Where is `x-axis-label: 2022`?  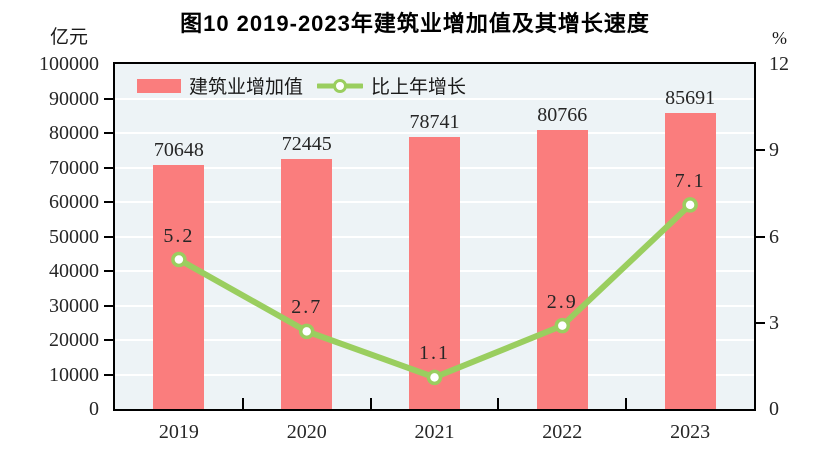
x-axis-label: 2022 is located at coordinates (562, 432).